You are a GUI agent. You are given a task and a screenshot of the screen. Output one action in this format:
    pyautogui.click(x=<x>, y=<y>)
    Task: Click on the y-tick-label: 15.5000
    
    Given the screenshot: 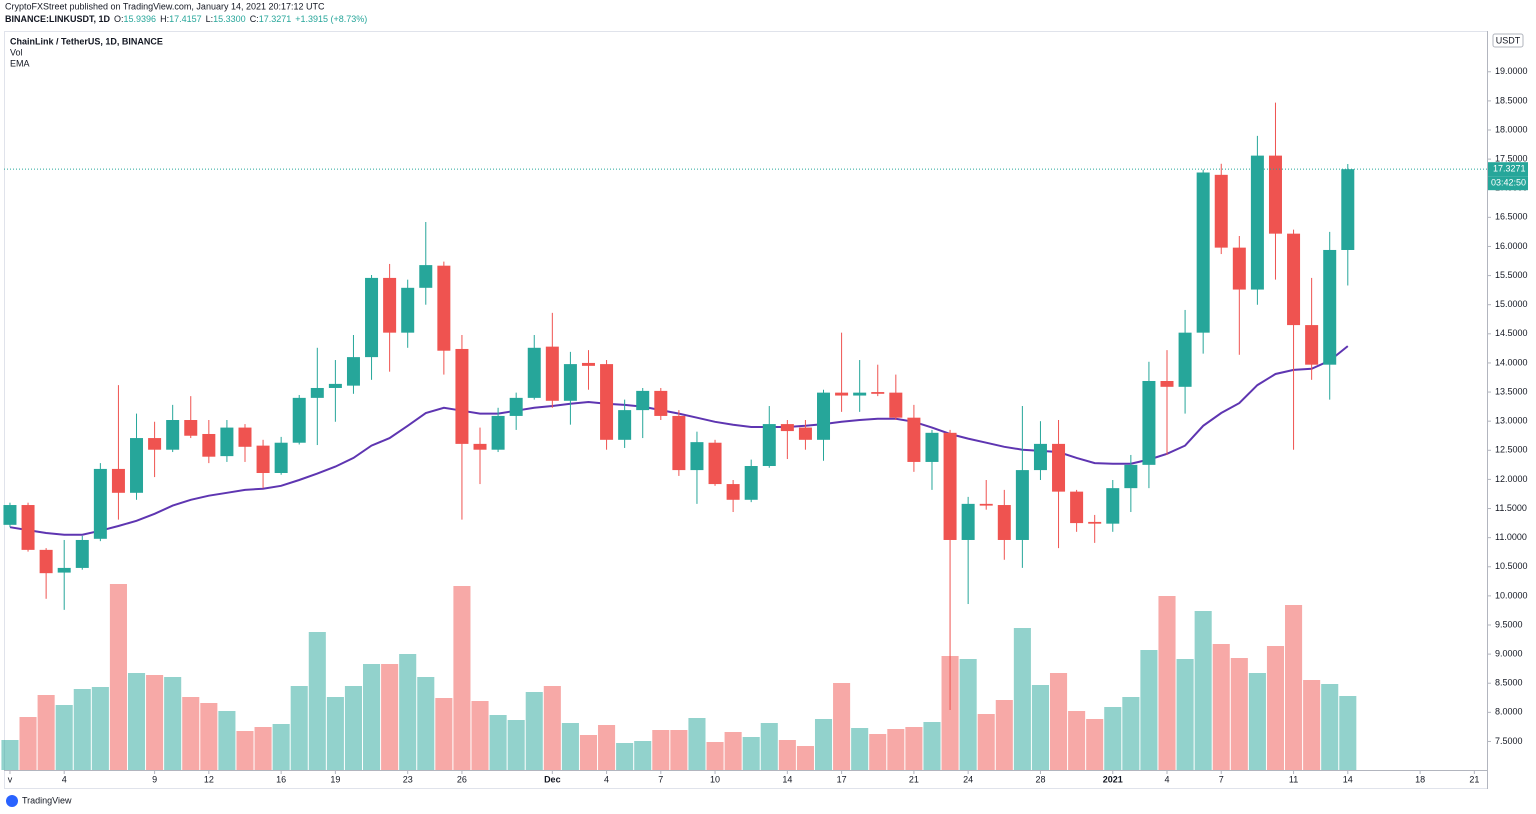 What is the action you would take?
    pyautogui.click(x=1511, y=275)
    